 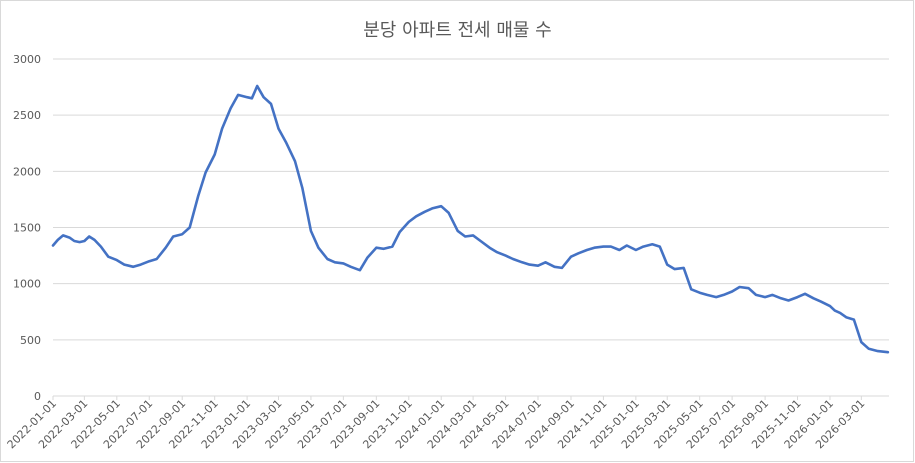 What do you see at coordinates (37, 396) in the screenshot?
I see `y-tick-label: 0` at bounding box center [37, 396].